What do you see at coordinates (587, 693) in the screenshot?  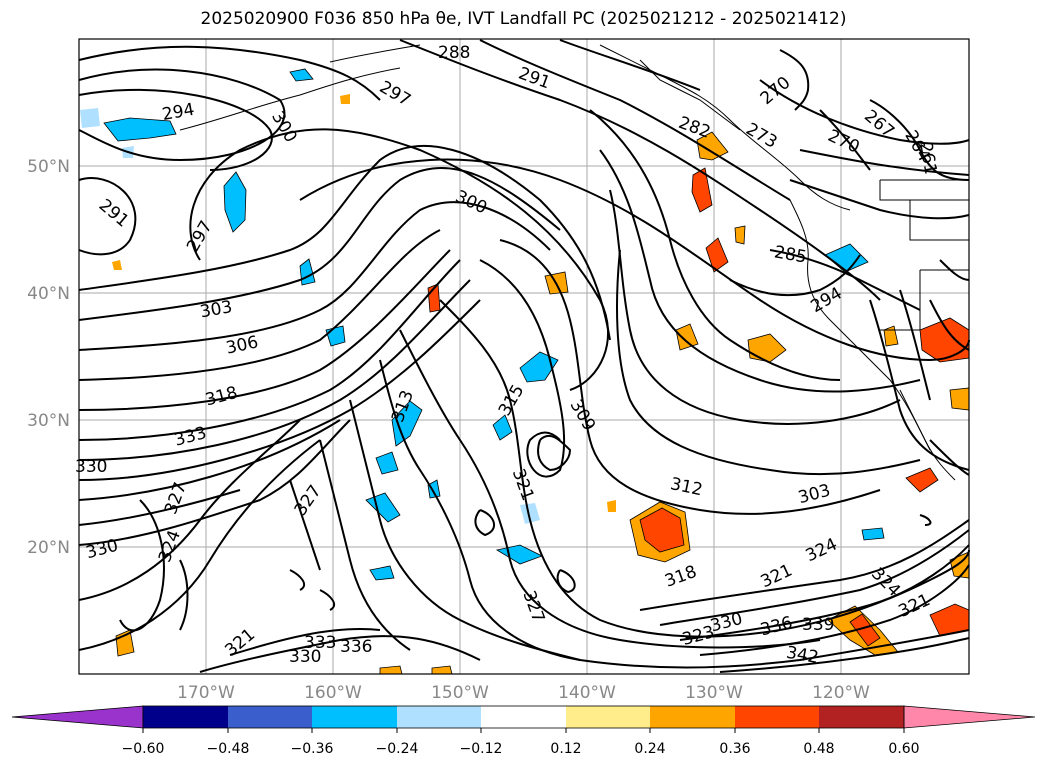 I see `lon-label: 140°W` at bounding box center [587, 693].